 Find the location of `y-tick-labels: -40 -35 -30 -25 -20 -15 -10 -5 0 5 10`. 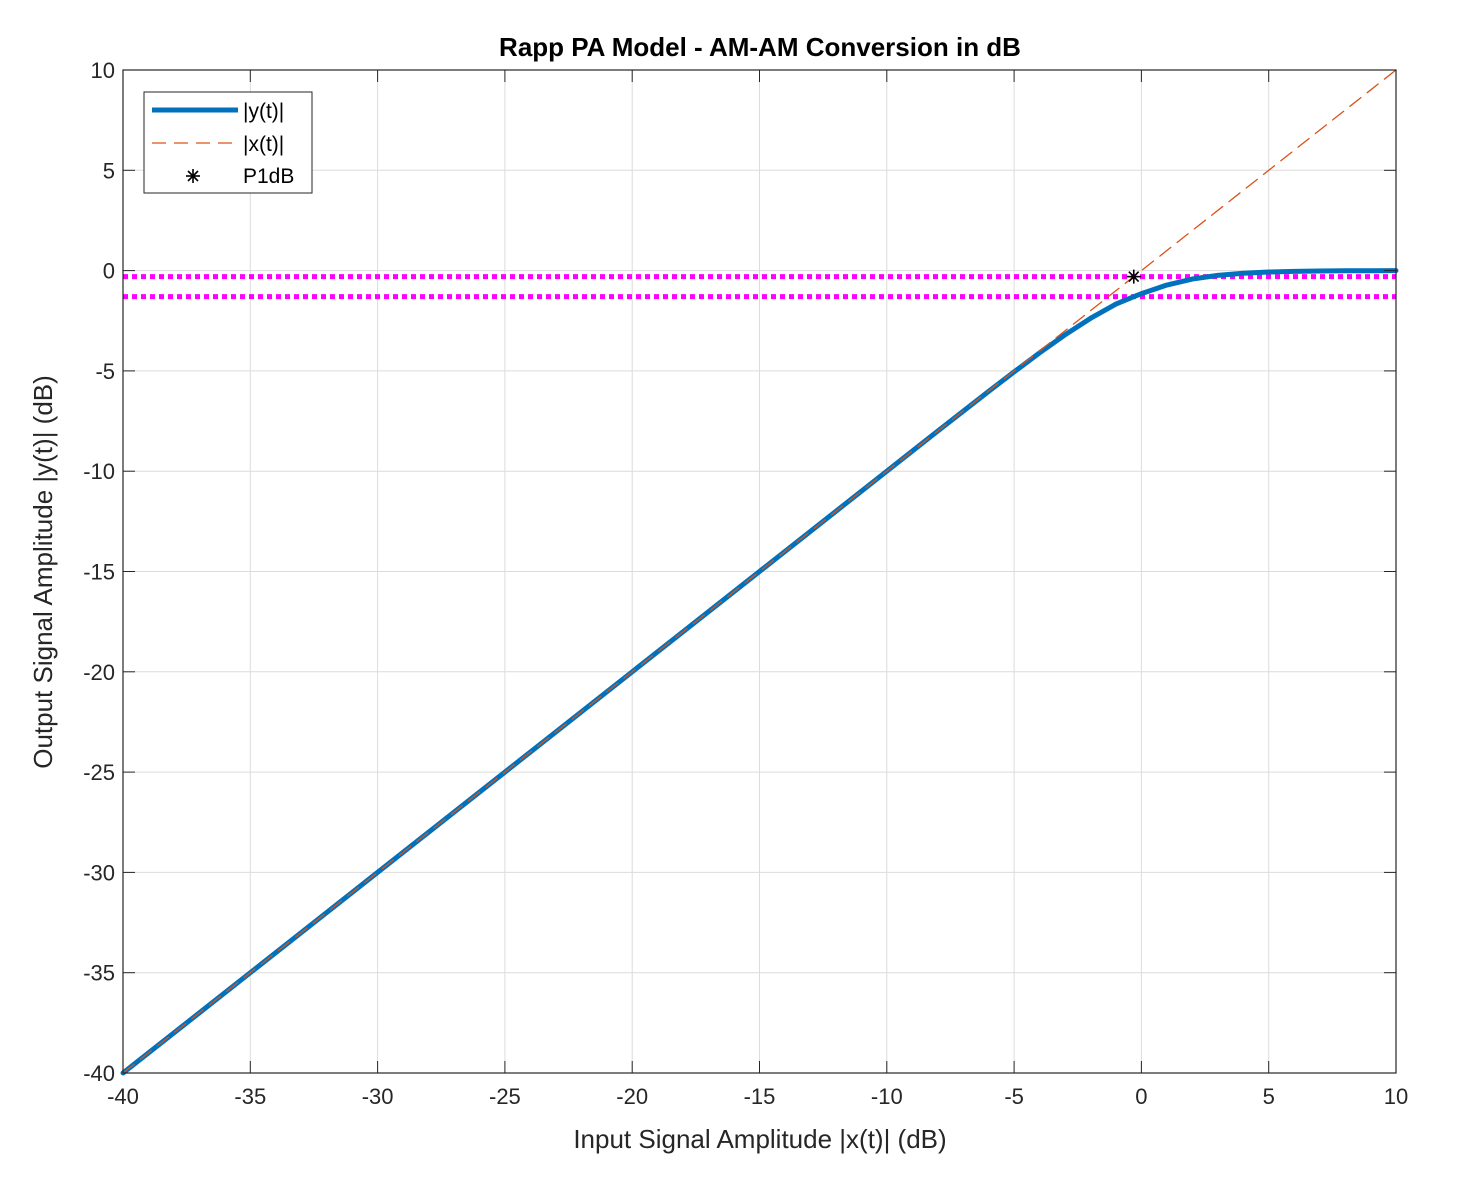

y-tick-labels: -40 -35 -30 -25 -20 -15 -10 -5 0 5 10 is located at coordinates (99, 572).